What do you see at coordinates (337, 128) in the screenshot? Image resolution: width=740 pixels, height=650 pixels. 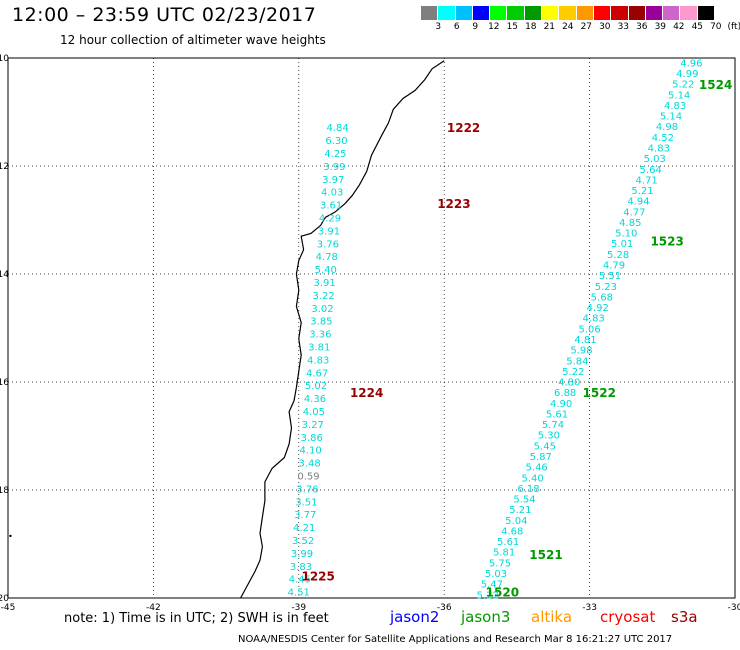 I see `wave-height-label: 4.84` at bounding box center [337, 128].